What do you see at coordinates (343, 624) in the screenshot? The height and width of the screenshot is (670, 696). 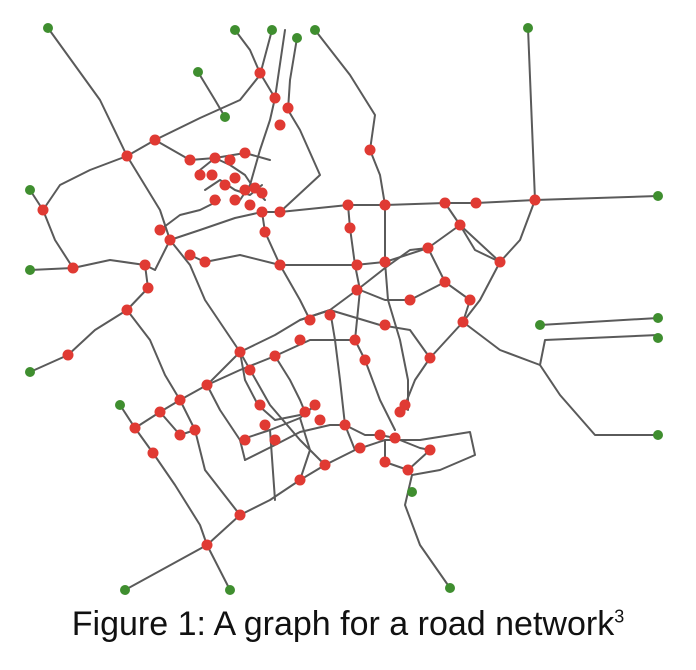 I see `caption-text: Figure 1: A graph for a road network` at bounding box center [343, 624].